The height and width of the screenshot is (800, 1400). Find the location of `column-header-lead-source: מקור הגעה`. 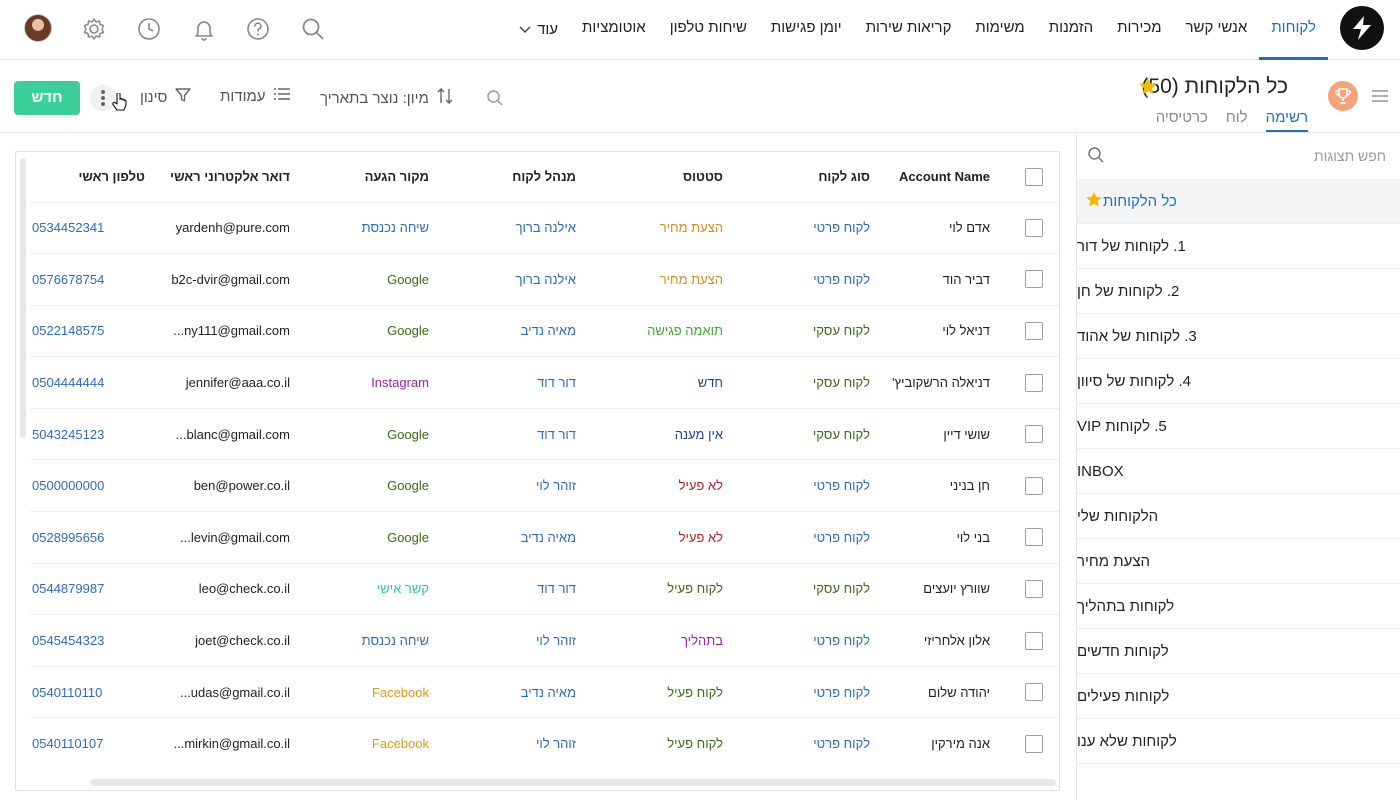

column-header-lead-source: מקור הגעה is located at coordinates (396, 177).